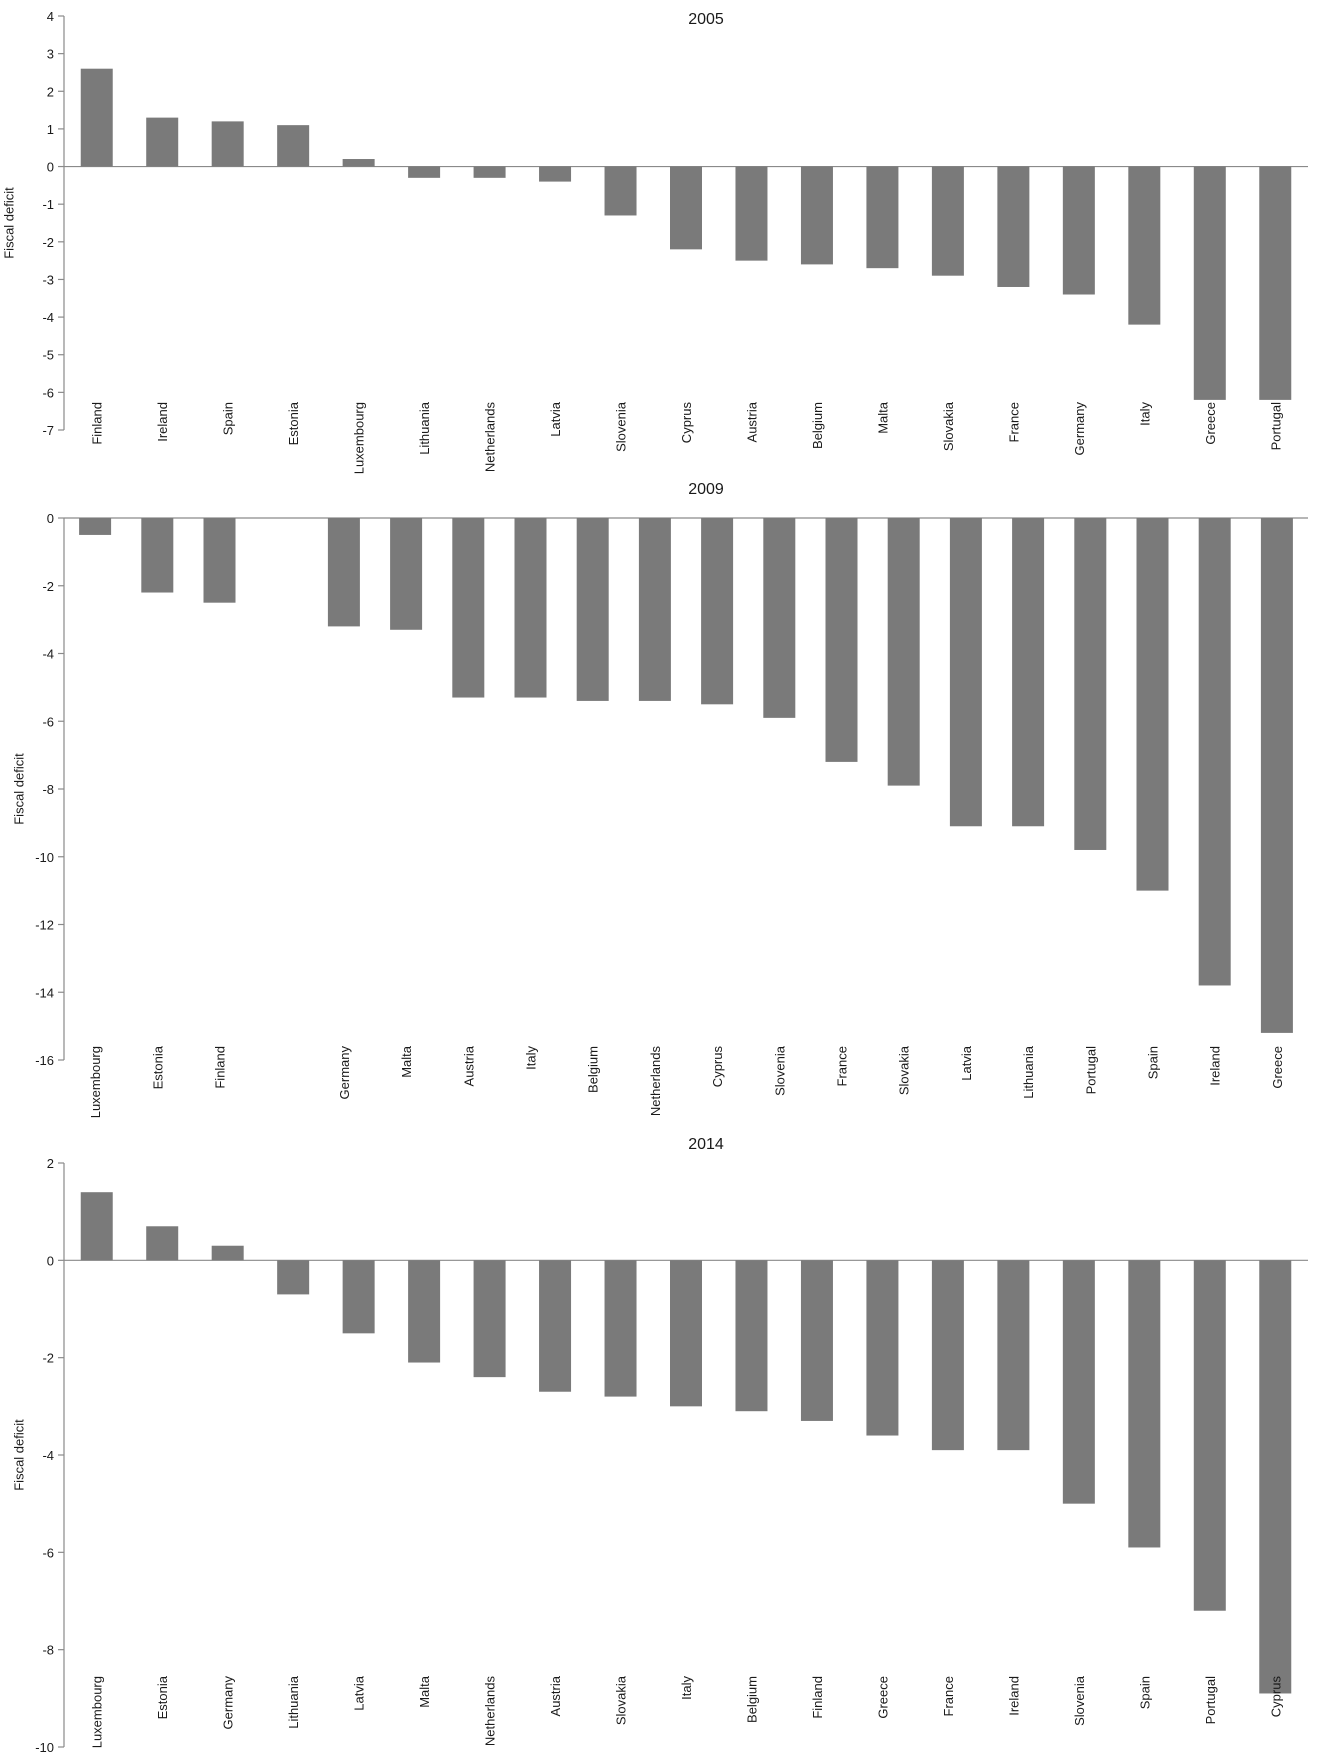 This screenshot has width=1323, height=1760. Describe the element at coordinates (48, 430) in the screenshot. I see `y-tick-label: -7` at that location.